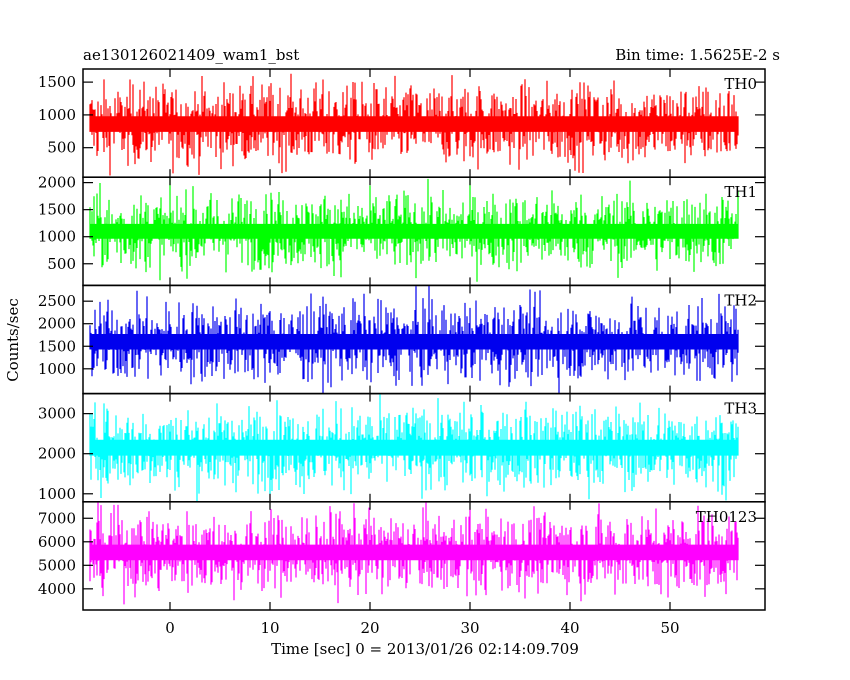 The height and width of the screenshot is (680, 850). What do you see at coordinates (57, 589) in the screenshot?
I see `y-tick-label: 4000` at bounding box center [57, 589].